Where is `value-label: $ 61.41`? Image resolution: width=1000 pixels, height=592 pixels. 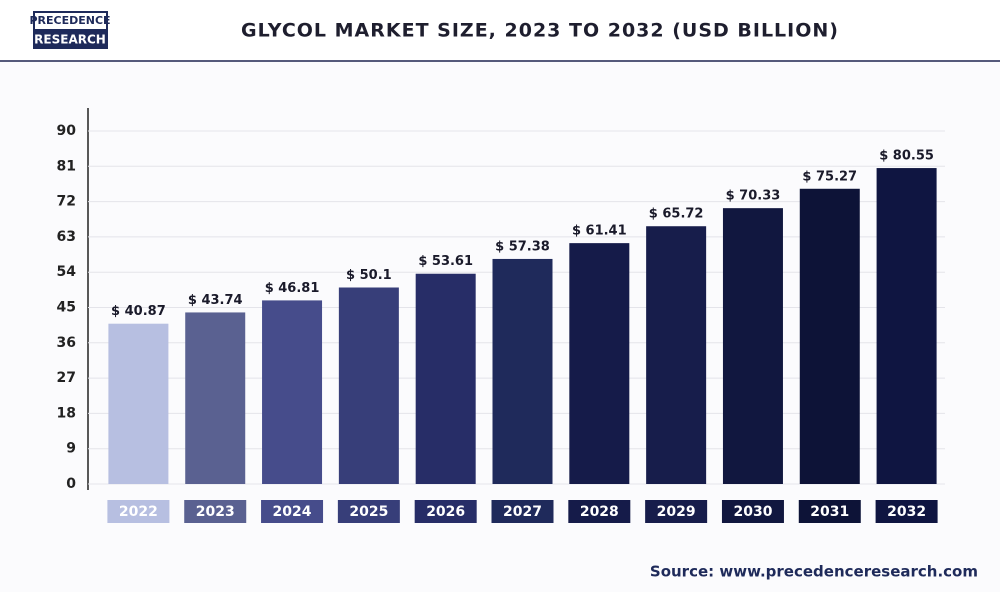 value-label: $ 61.41 is located at coordinates (599, 231).